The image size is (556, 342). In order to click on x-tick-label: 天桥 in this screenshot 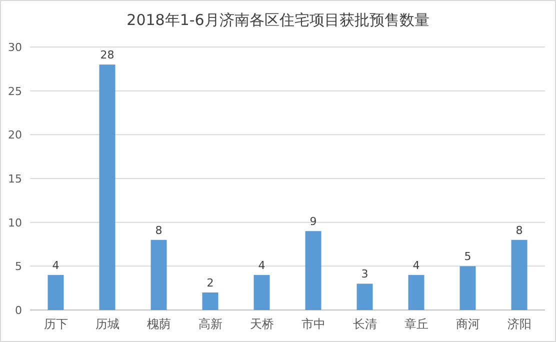, I will do `click(262, 324)`.